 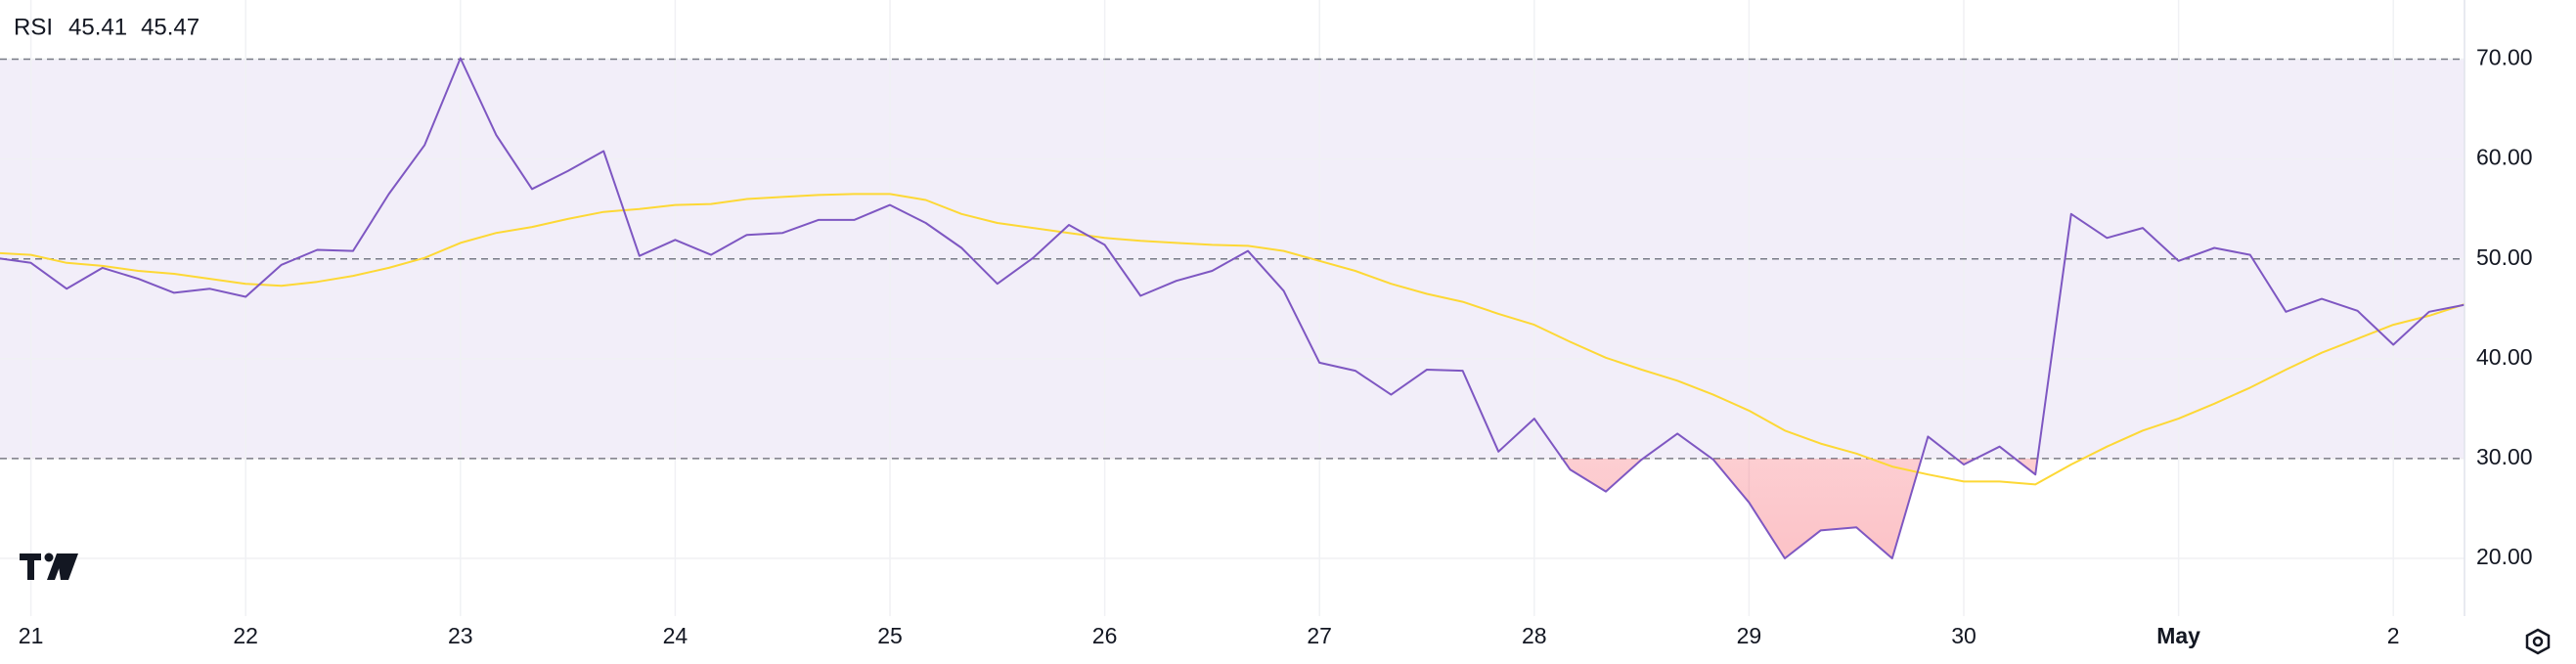 What do you see at coordinates (460, 635) in the screenshot?
I see `x-tick-label: 23` at bounding box center [460, 635].